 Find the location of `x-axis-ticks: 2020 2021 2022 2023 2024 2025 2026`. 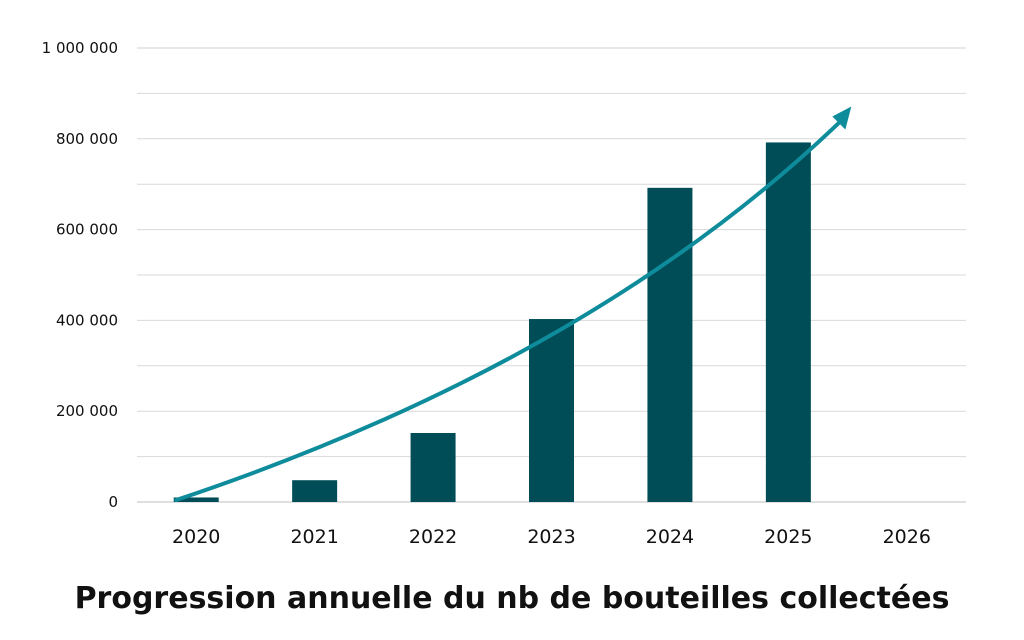

x-axis-ticks: 2020 2021 2022 2023 2024 2025 2026 is located at coordinates (551, 537).